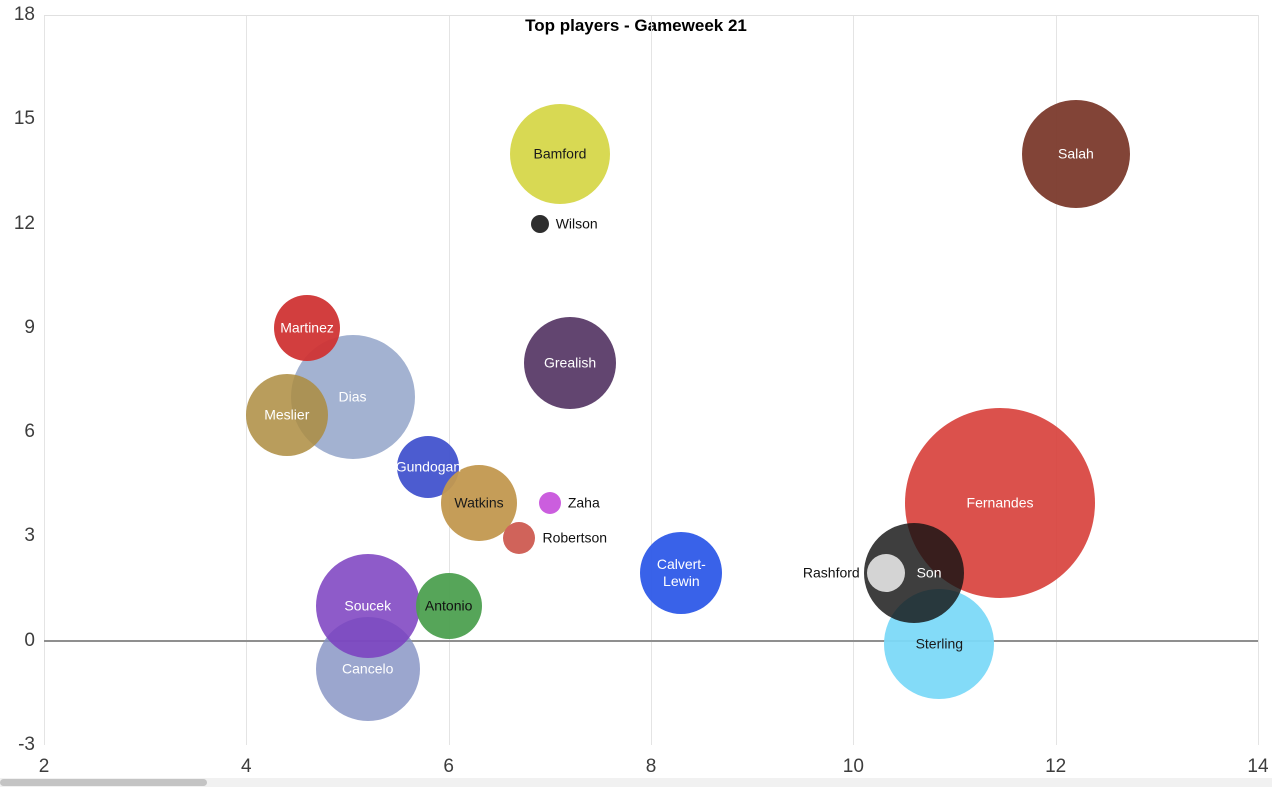 The image size is (1272, 787). I want to click on bubble-martinez, so click(307, 327).